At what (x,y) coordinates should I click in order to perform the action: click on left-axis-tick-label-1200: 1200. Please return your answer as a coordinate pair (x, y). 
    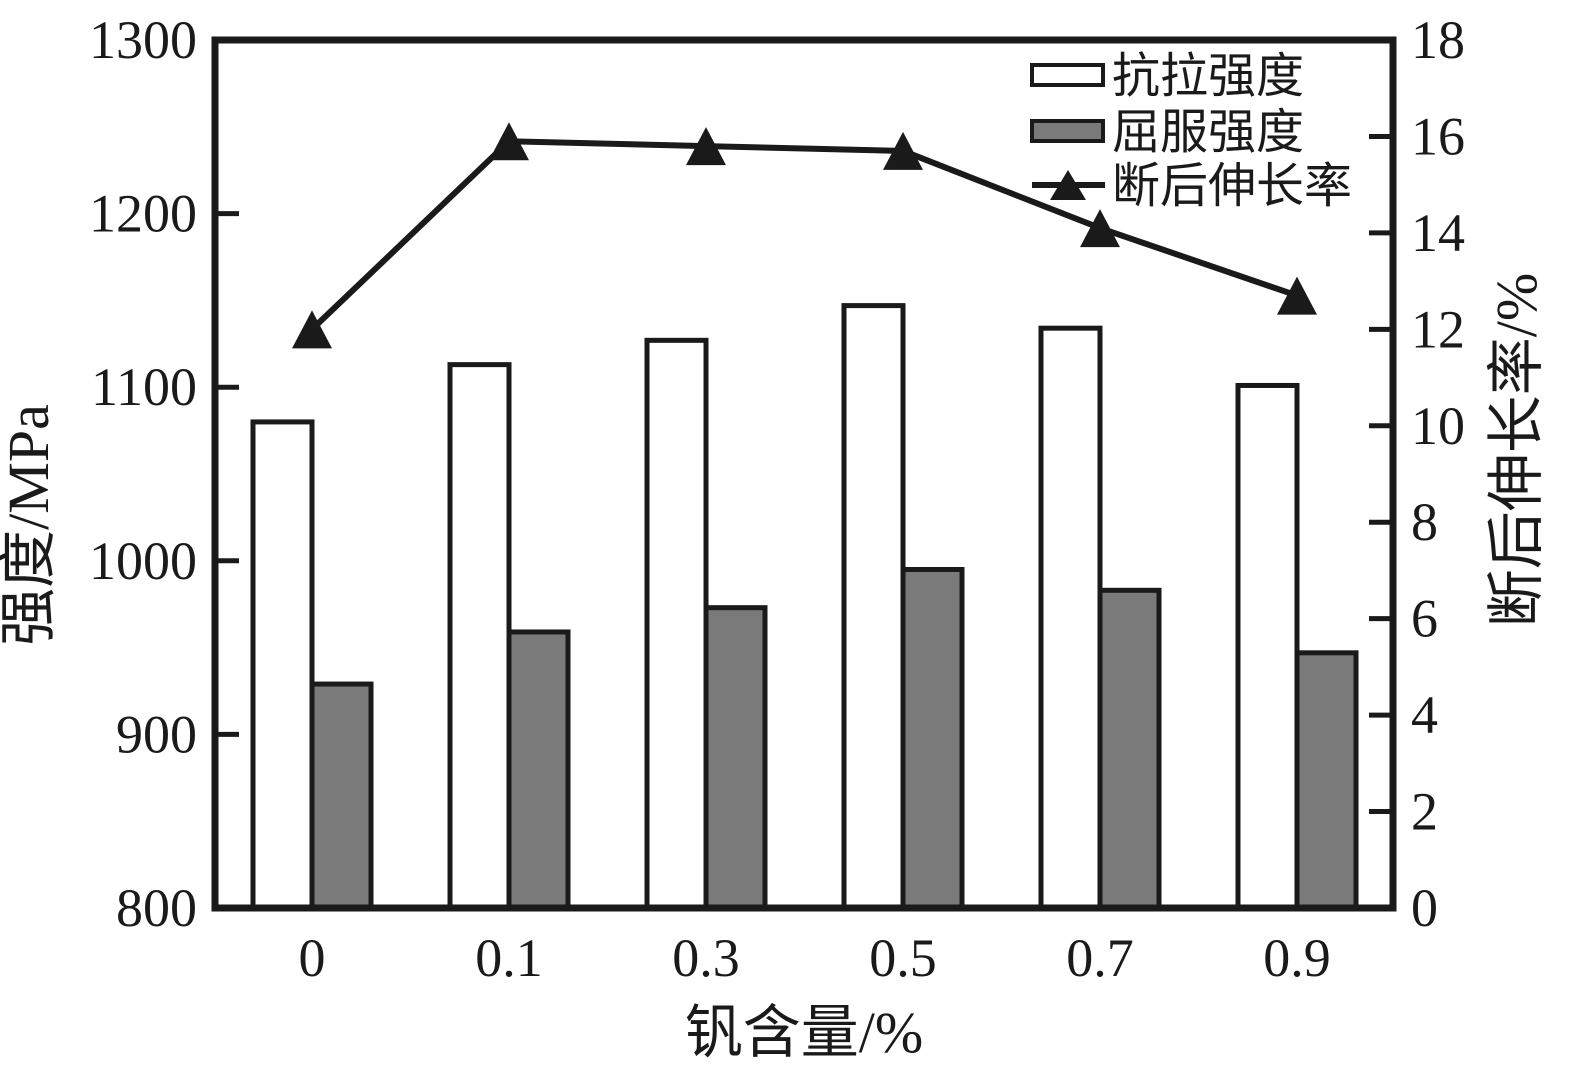
    Looking at the image, I should click on (143, 214).